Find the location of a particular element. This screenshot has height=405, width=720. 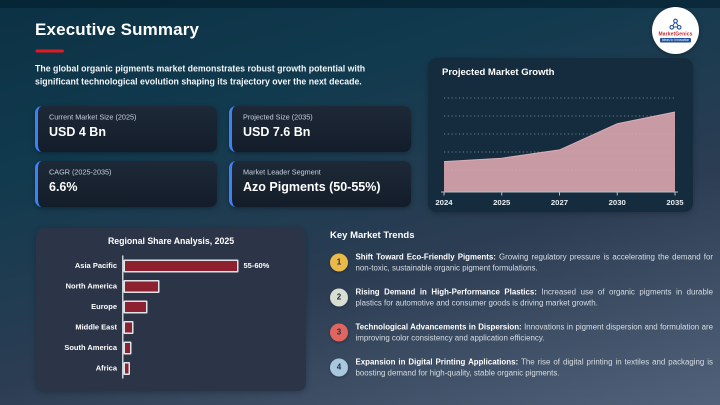

bar-label: Africa is located at coordinates (106, 368).